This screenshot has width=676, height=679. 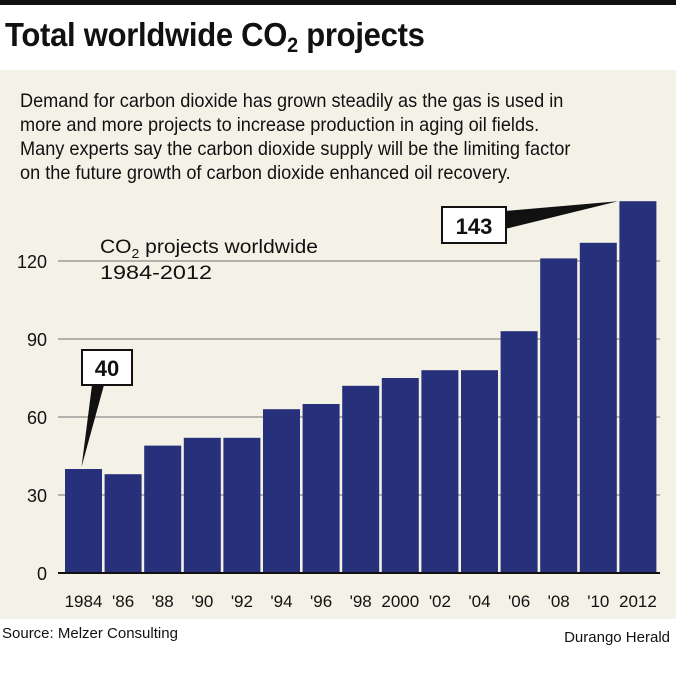 I want to click on x-tick-label: '86, so click(x=123, y=601).